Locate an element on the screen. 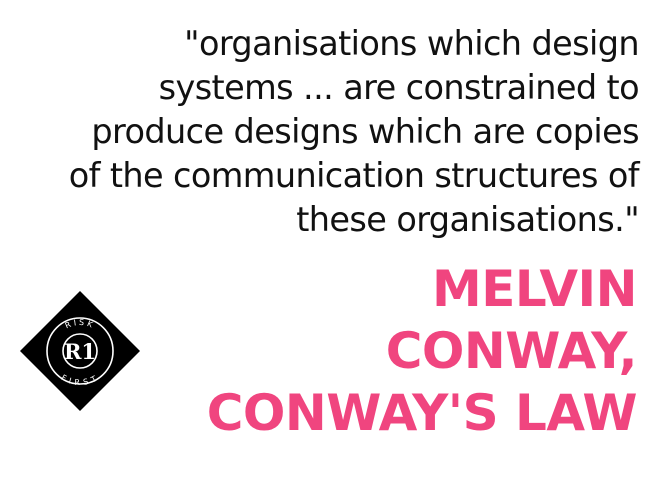 Image resolution: width=665 pixels, height=499 pixels. logo-inner-ring is located at coordinates (80, 351).